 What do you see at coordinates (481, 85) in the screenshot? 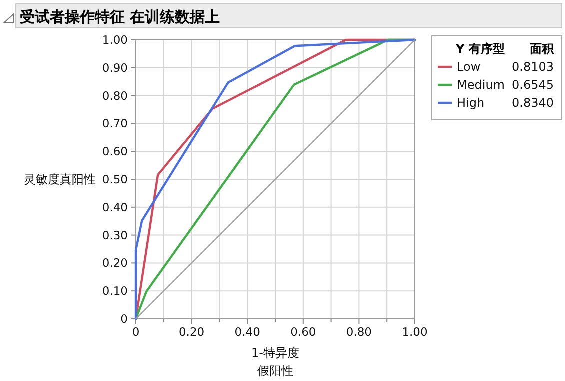
I see `legend-label: Medium` at bounding box center [481, 85].